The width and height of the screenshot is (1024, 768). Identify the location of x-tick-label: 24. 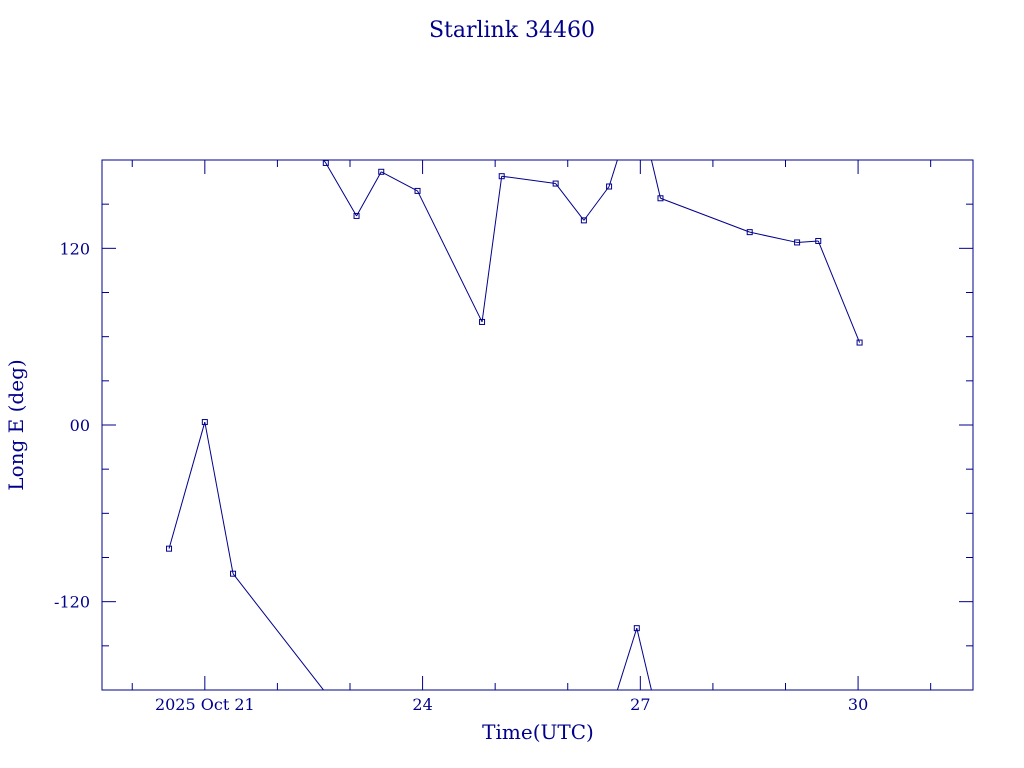
(422, 704).